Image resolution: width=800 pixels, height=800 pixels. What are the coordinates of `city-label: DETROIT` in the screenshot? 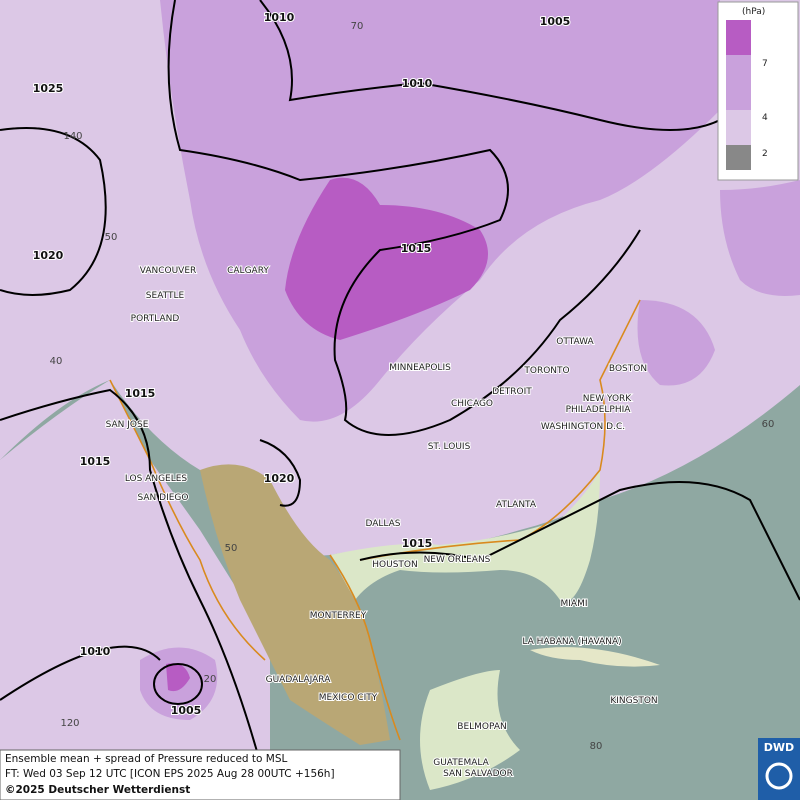 It's located at (512, 392).